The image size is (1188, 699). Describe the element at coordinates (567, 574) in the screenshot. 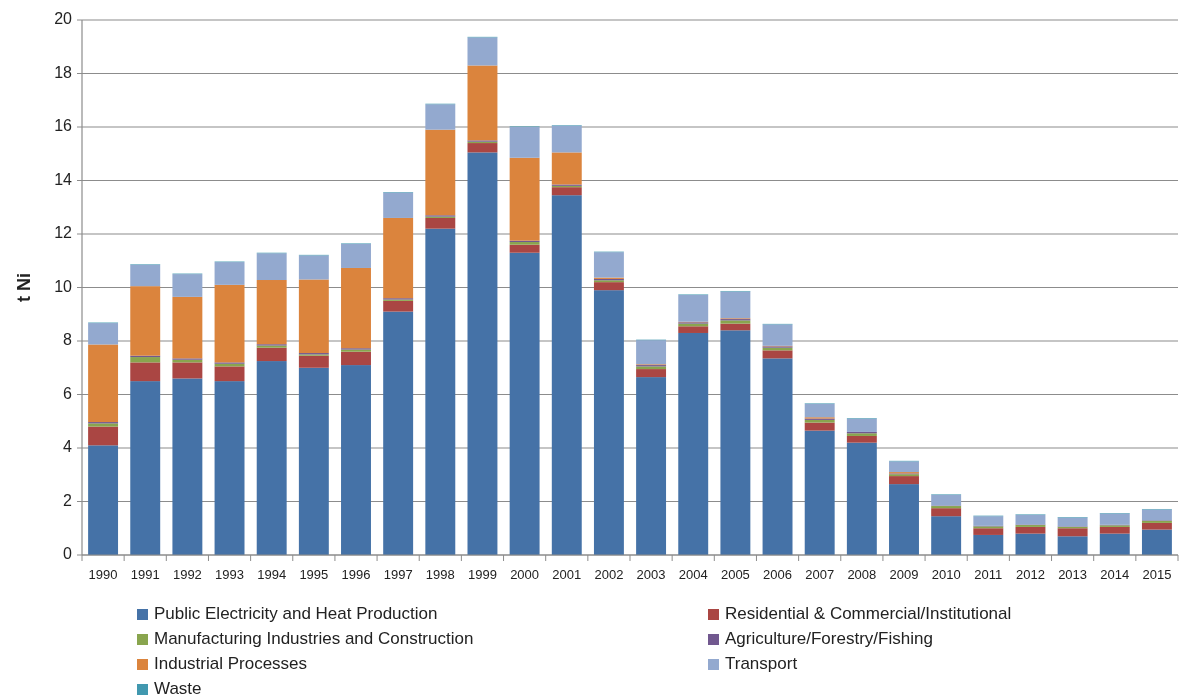

I see `x-tick-label: 2001` at that location.